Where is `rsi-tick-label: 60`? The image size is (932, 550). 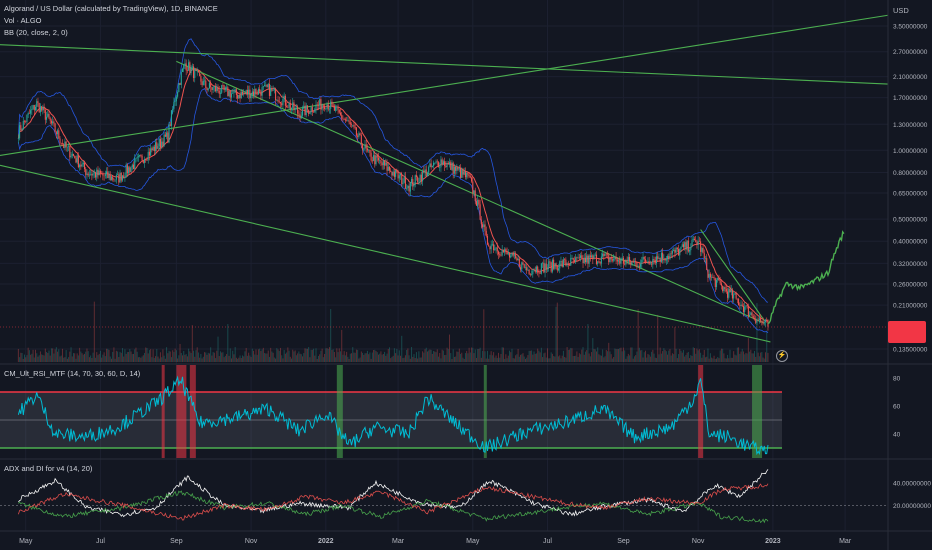
rsi-tick-label: 60 is located at coordinates (897, 407).